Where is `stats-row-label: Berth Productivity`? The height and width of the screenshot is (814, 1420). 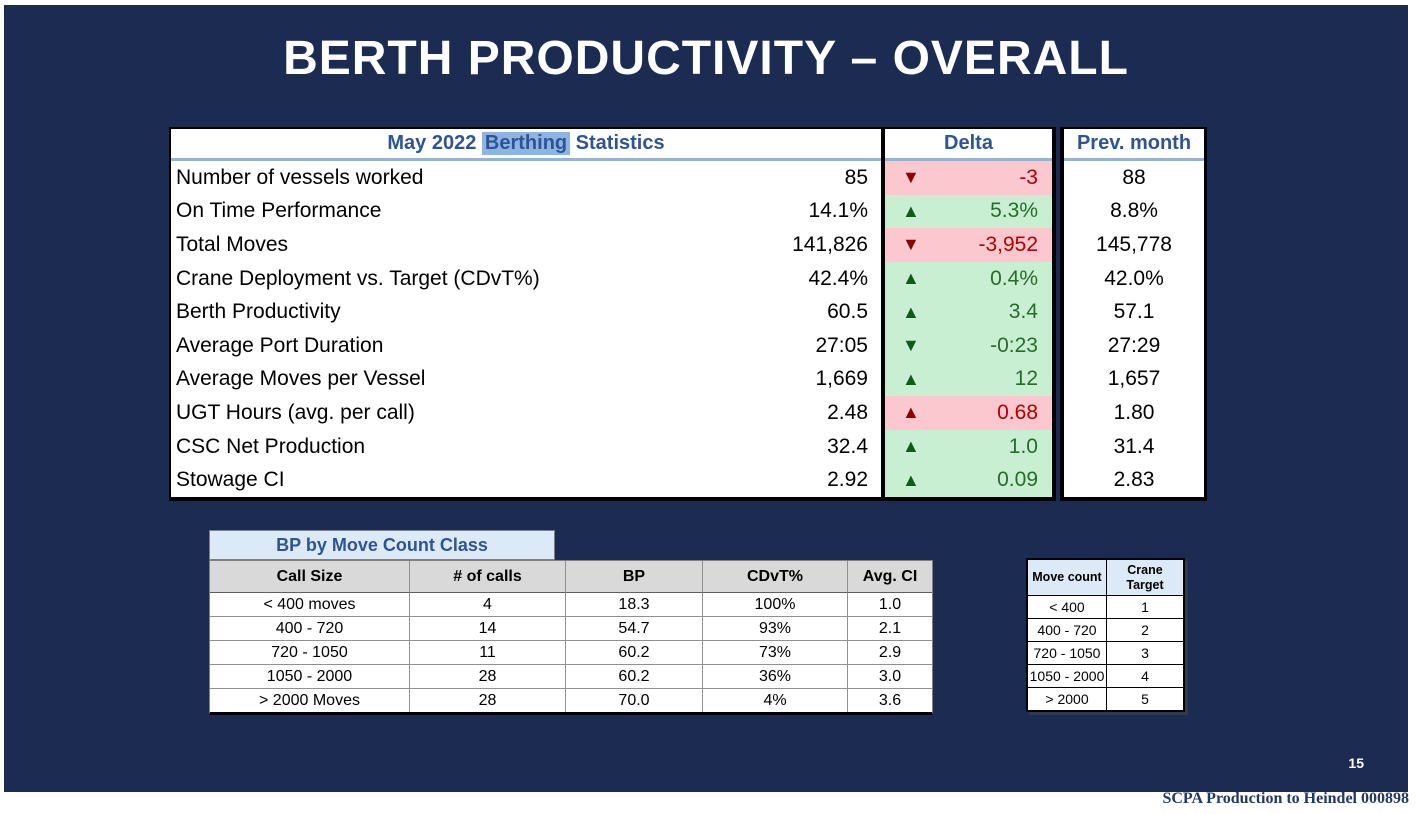 stats-row-label: Berth Productivity is located at coordinates (258, 312).